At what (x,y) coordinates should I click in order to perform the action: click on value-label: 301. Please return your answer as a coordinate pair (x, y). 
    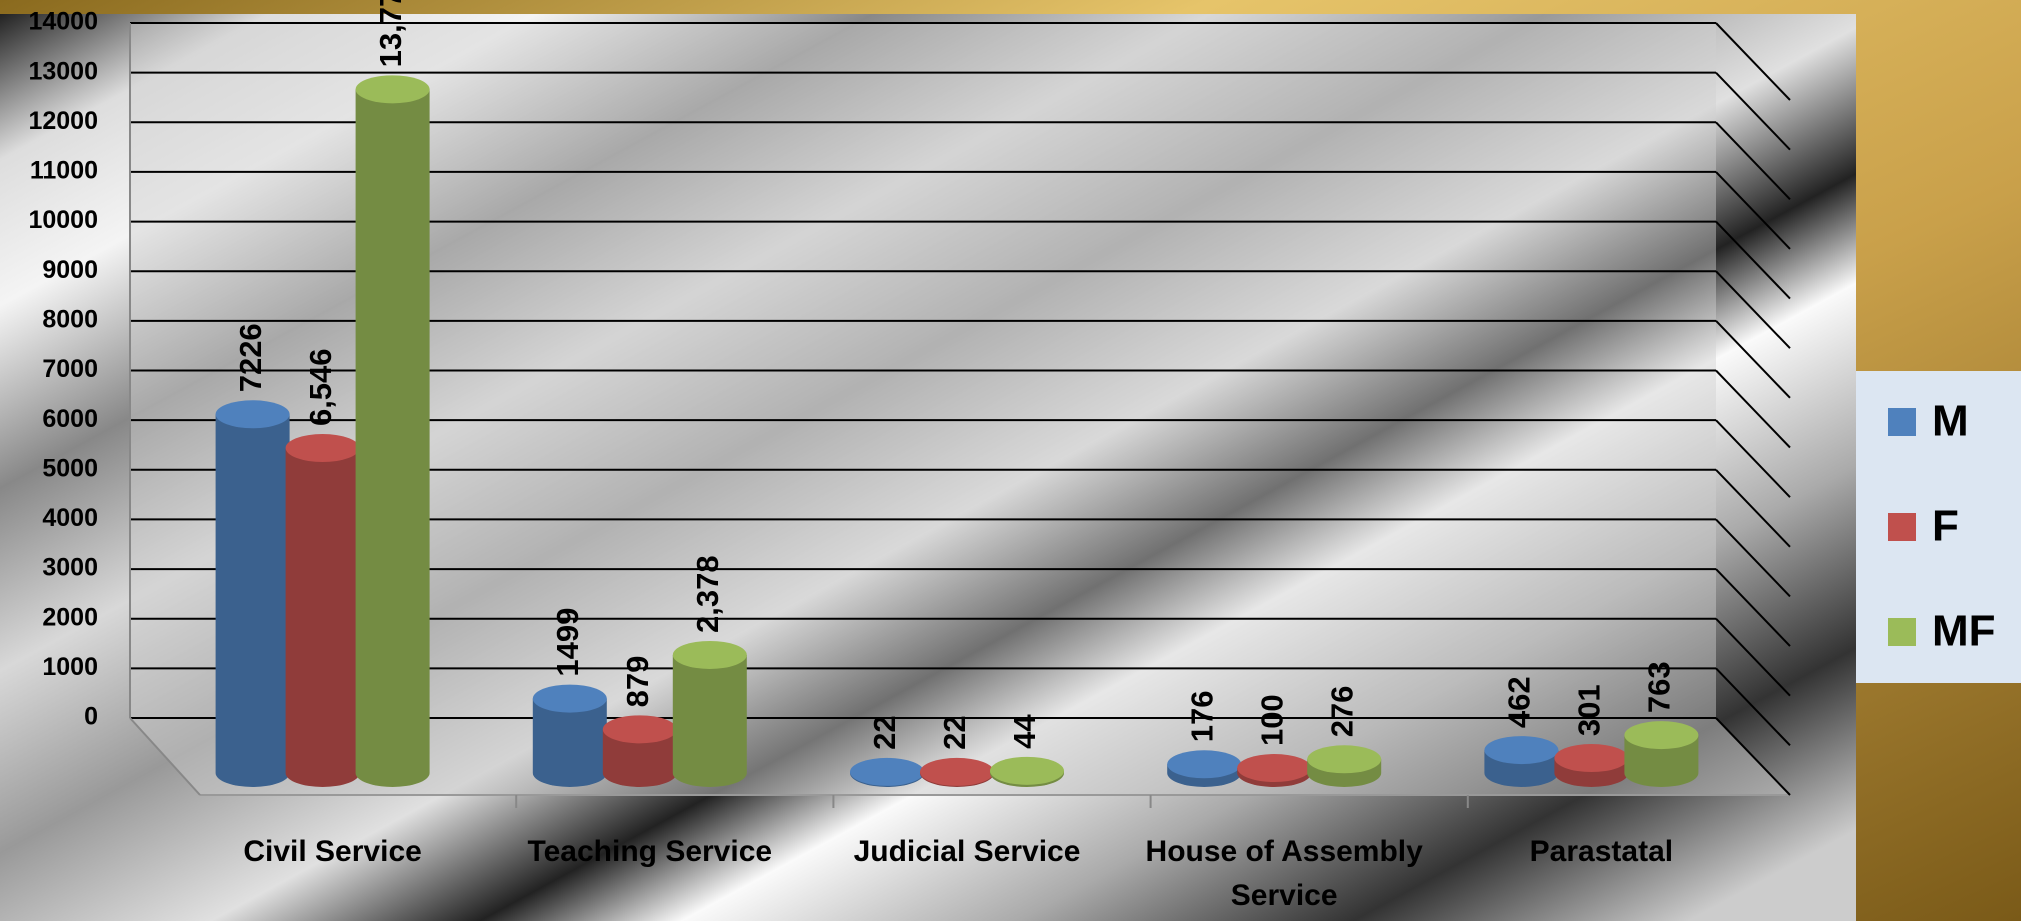
    Looking at the image, I should click on (1589, 710).